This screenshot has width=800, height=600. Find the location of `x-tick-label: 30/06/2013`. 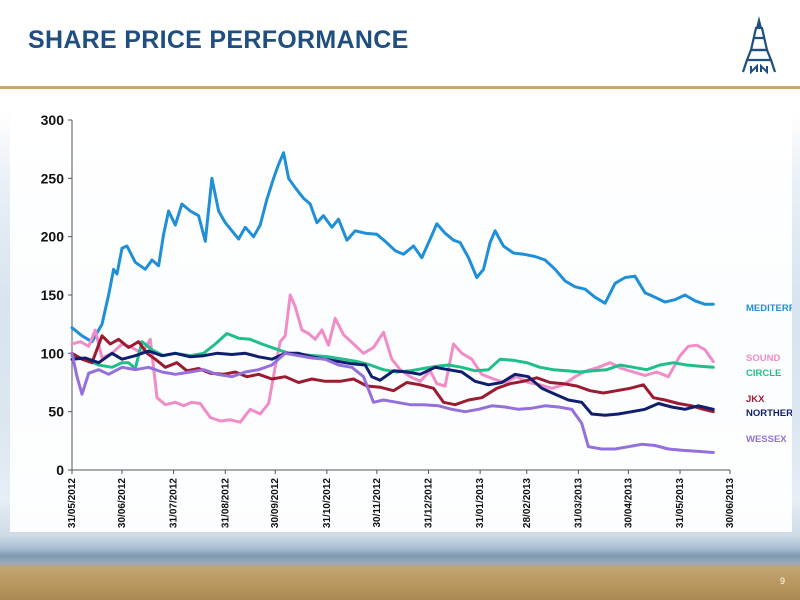

x-tick-label: 30/06/2013 is located at coordinates (730, 503).